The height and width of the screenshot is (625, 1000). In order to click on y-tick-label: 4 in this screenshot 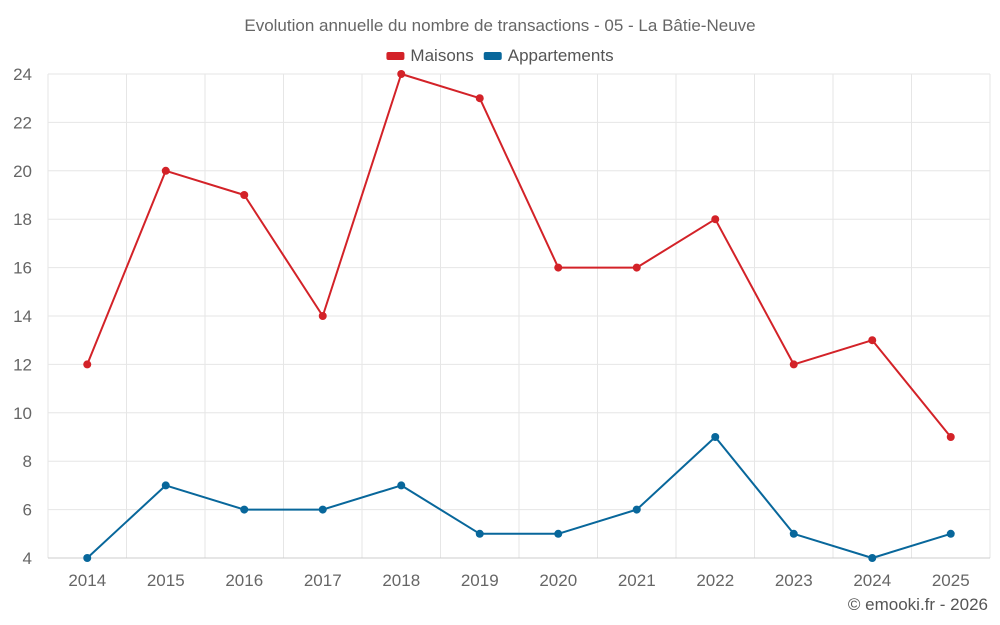, I will do `click(27, 558)`.